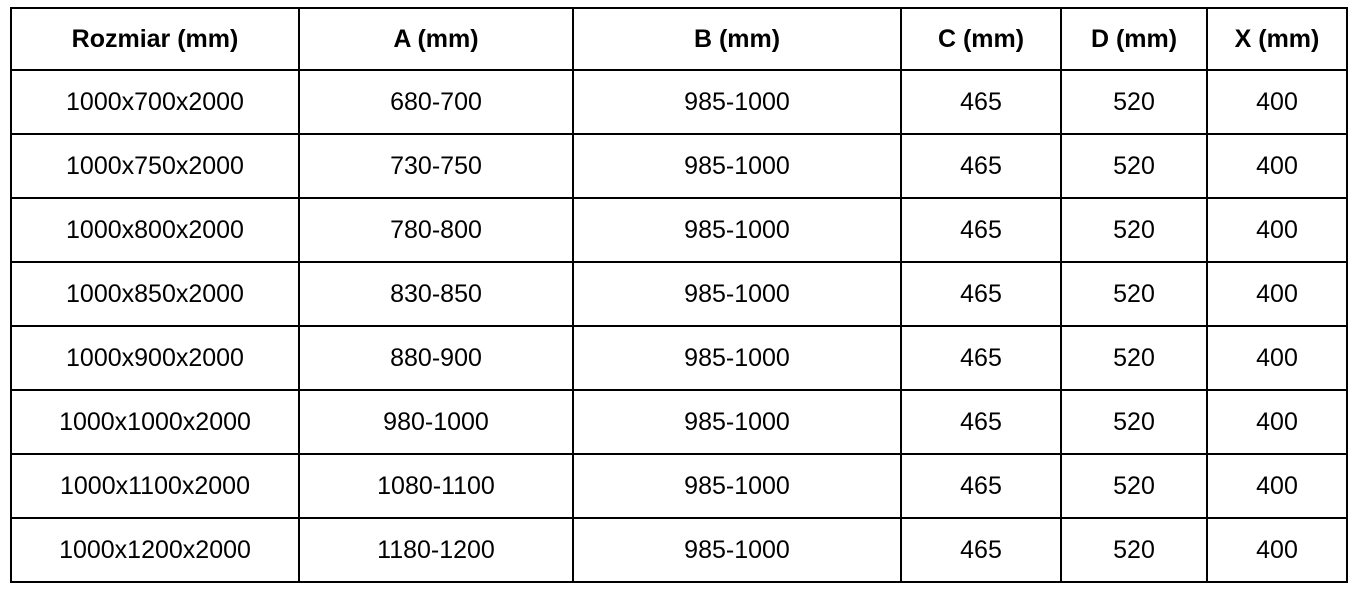 This screenshot has height=589, width=1357. I want to click on table-row: 1000x900x2000 880-900 985-1000 465 520 400, so click(679, 358).